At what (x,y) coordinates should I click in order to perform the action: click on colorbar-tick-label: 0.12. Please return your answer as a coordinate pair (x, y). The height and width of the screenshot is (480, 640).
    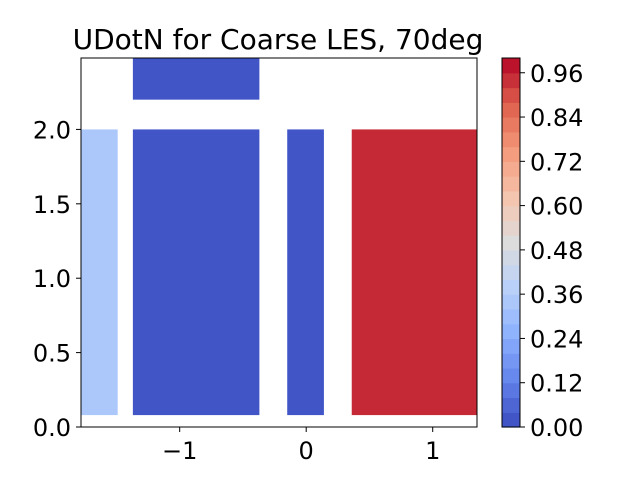
    Looking at the image, I should click on (556, 384).